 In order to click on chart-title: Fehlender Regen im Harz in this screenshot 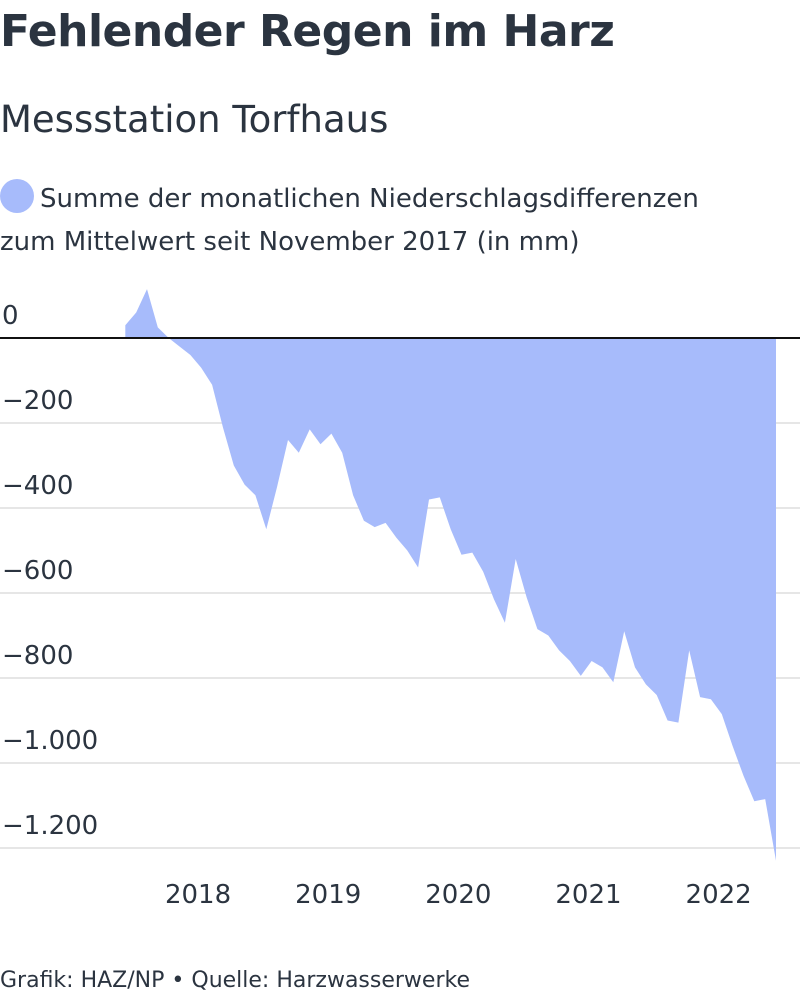, I will do `click(307, 31)`.